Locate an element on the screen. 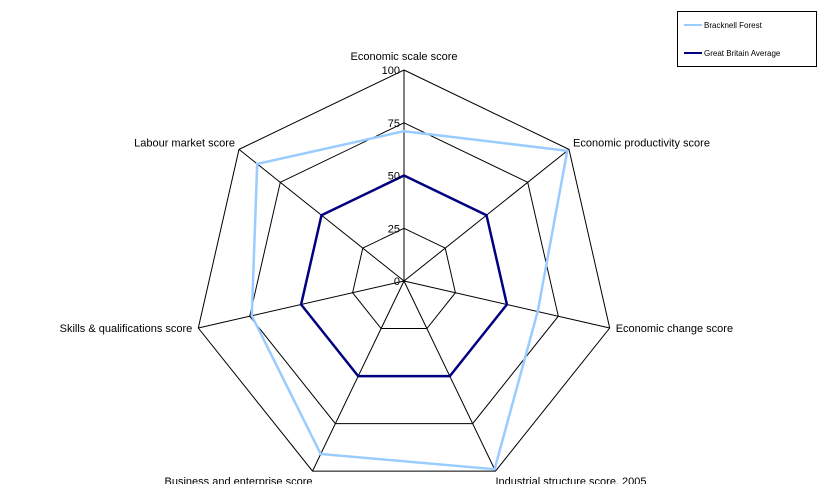  category-label: Industrial structure score, 2005 is located at coordinates (571, 480).